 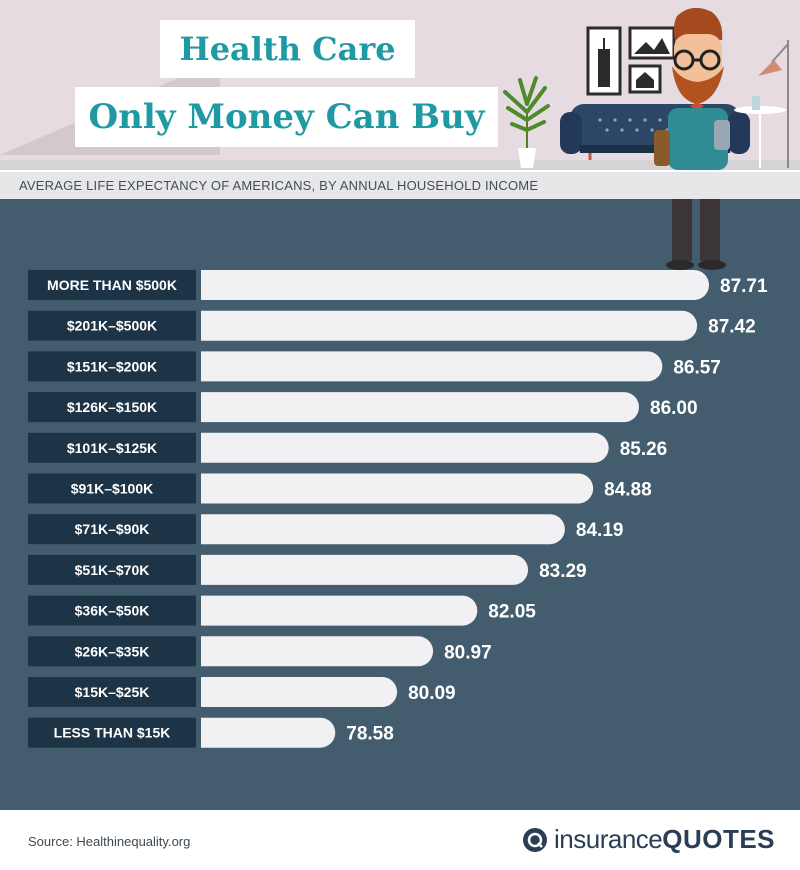 I want to click on source-note: Source: Healthinequality.org, so click(x=109, y=841).